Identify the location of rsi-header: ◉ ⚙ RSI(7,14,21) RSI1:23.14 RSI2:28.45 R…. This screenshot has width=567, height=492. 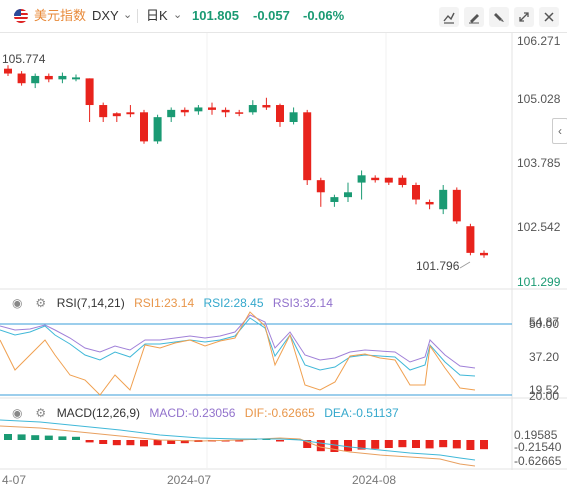
(172, 303).